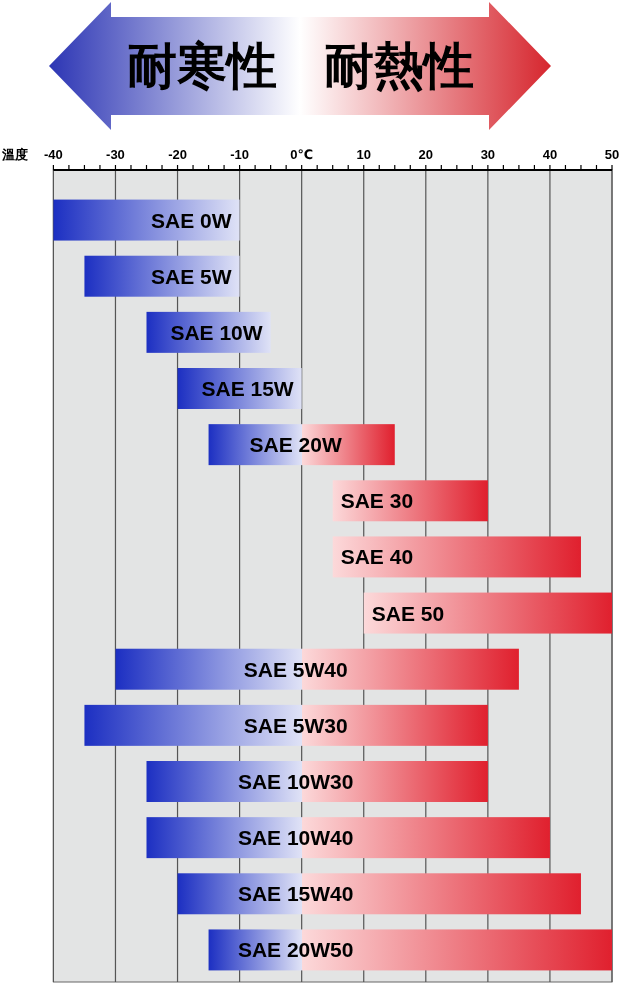  Describe the element at coordinates (295, 781) in the screenshot. I see `y-tick-label: SAE 10W30` at that location.